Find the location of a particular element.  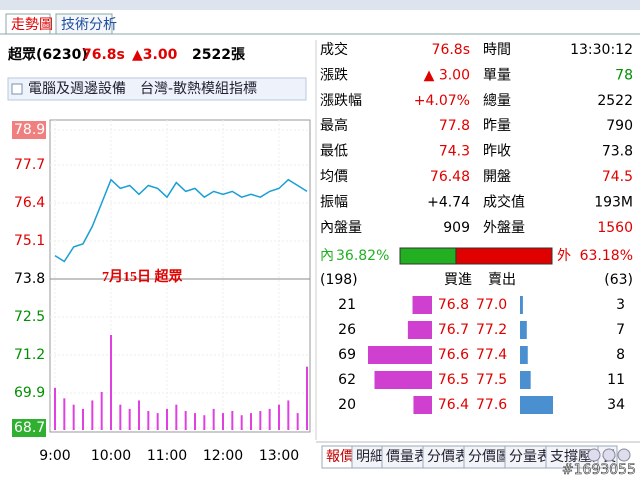

y-tick-box is located at coordinates (29, 130).